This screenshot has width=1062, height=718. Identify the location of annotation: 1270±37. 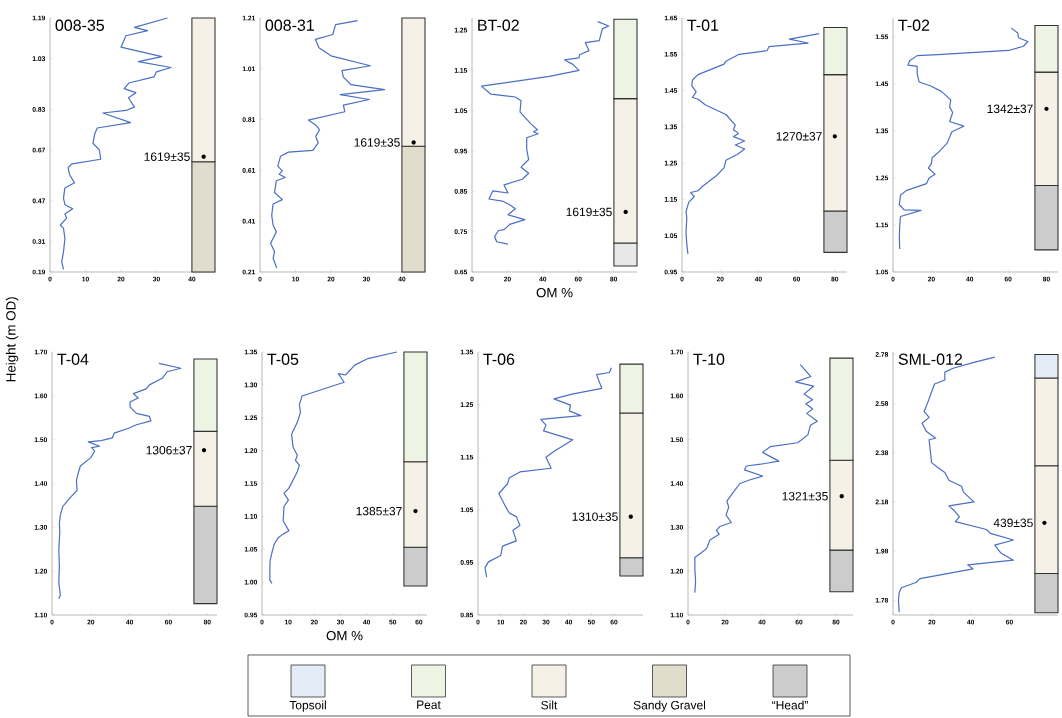
(799, 136).